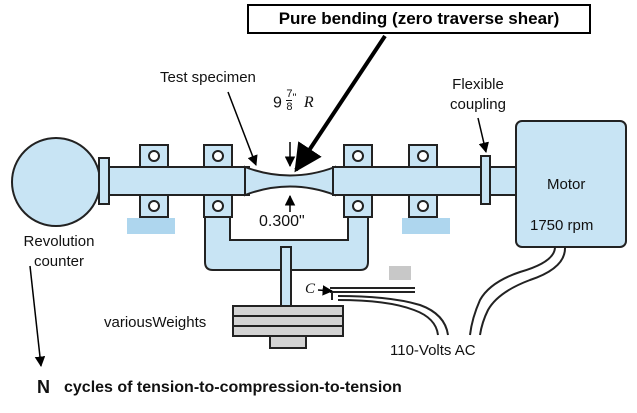  I want to click on radius-denominator: 8, so click(289, 106).